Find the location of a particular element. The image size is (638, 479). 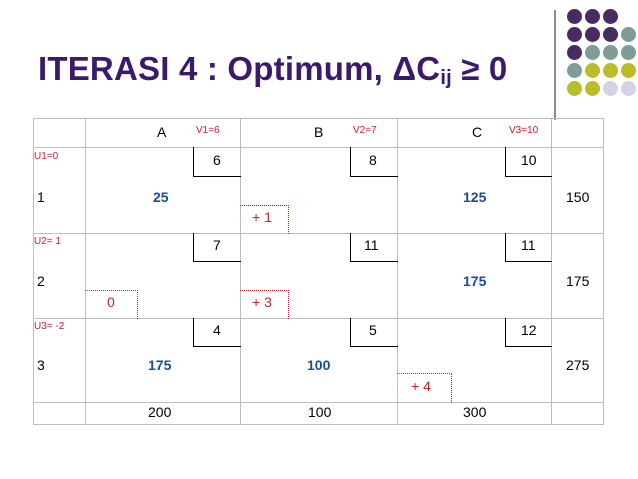

column-header-c: C is located at coordinates (477, 132).